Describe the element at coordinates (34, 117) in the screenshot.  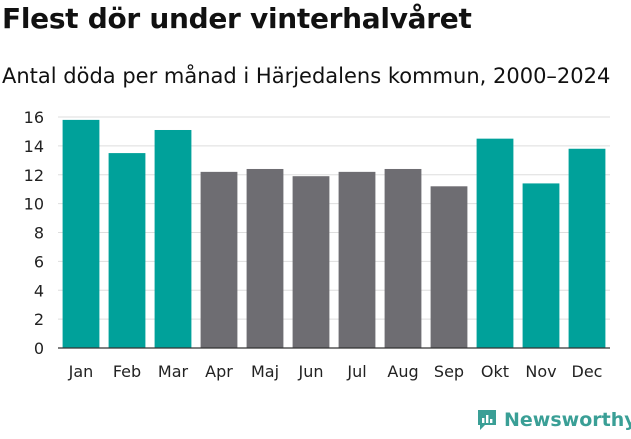
I see `y-tick-label: 16` at that location.